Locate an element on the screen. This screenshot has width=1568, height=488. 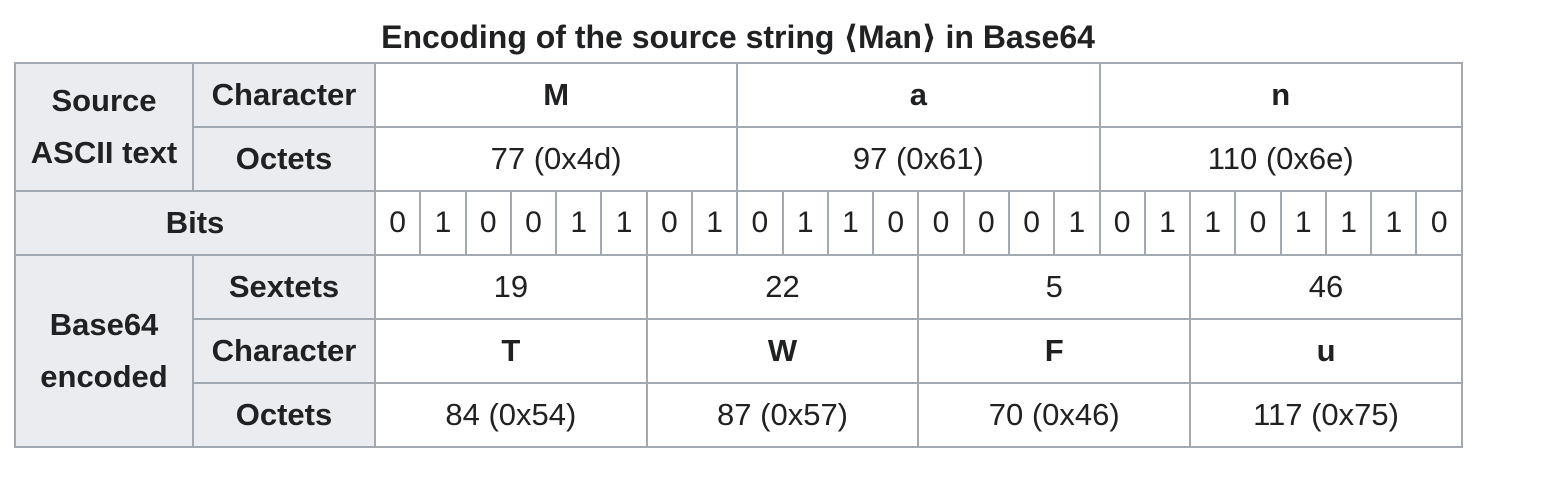
source-character-cell: M is located at coordinates (556, 95).